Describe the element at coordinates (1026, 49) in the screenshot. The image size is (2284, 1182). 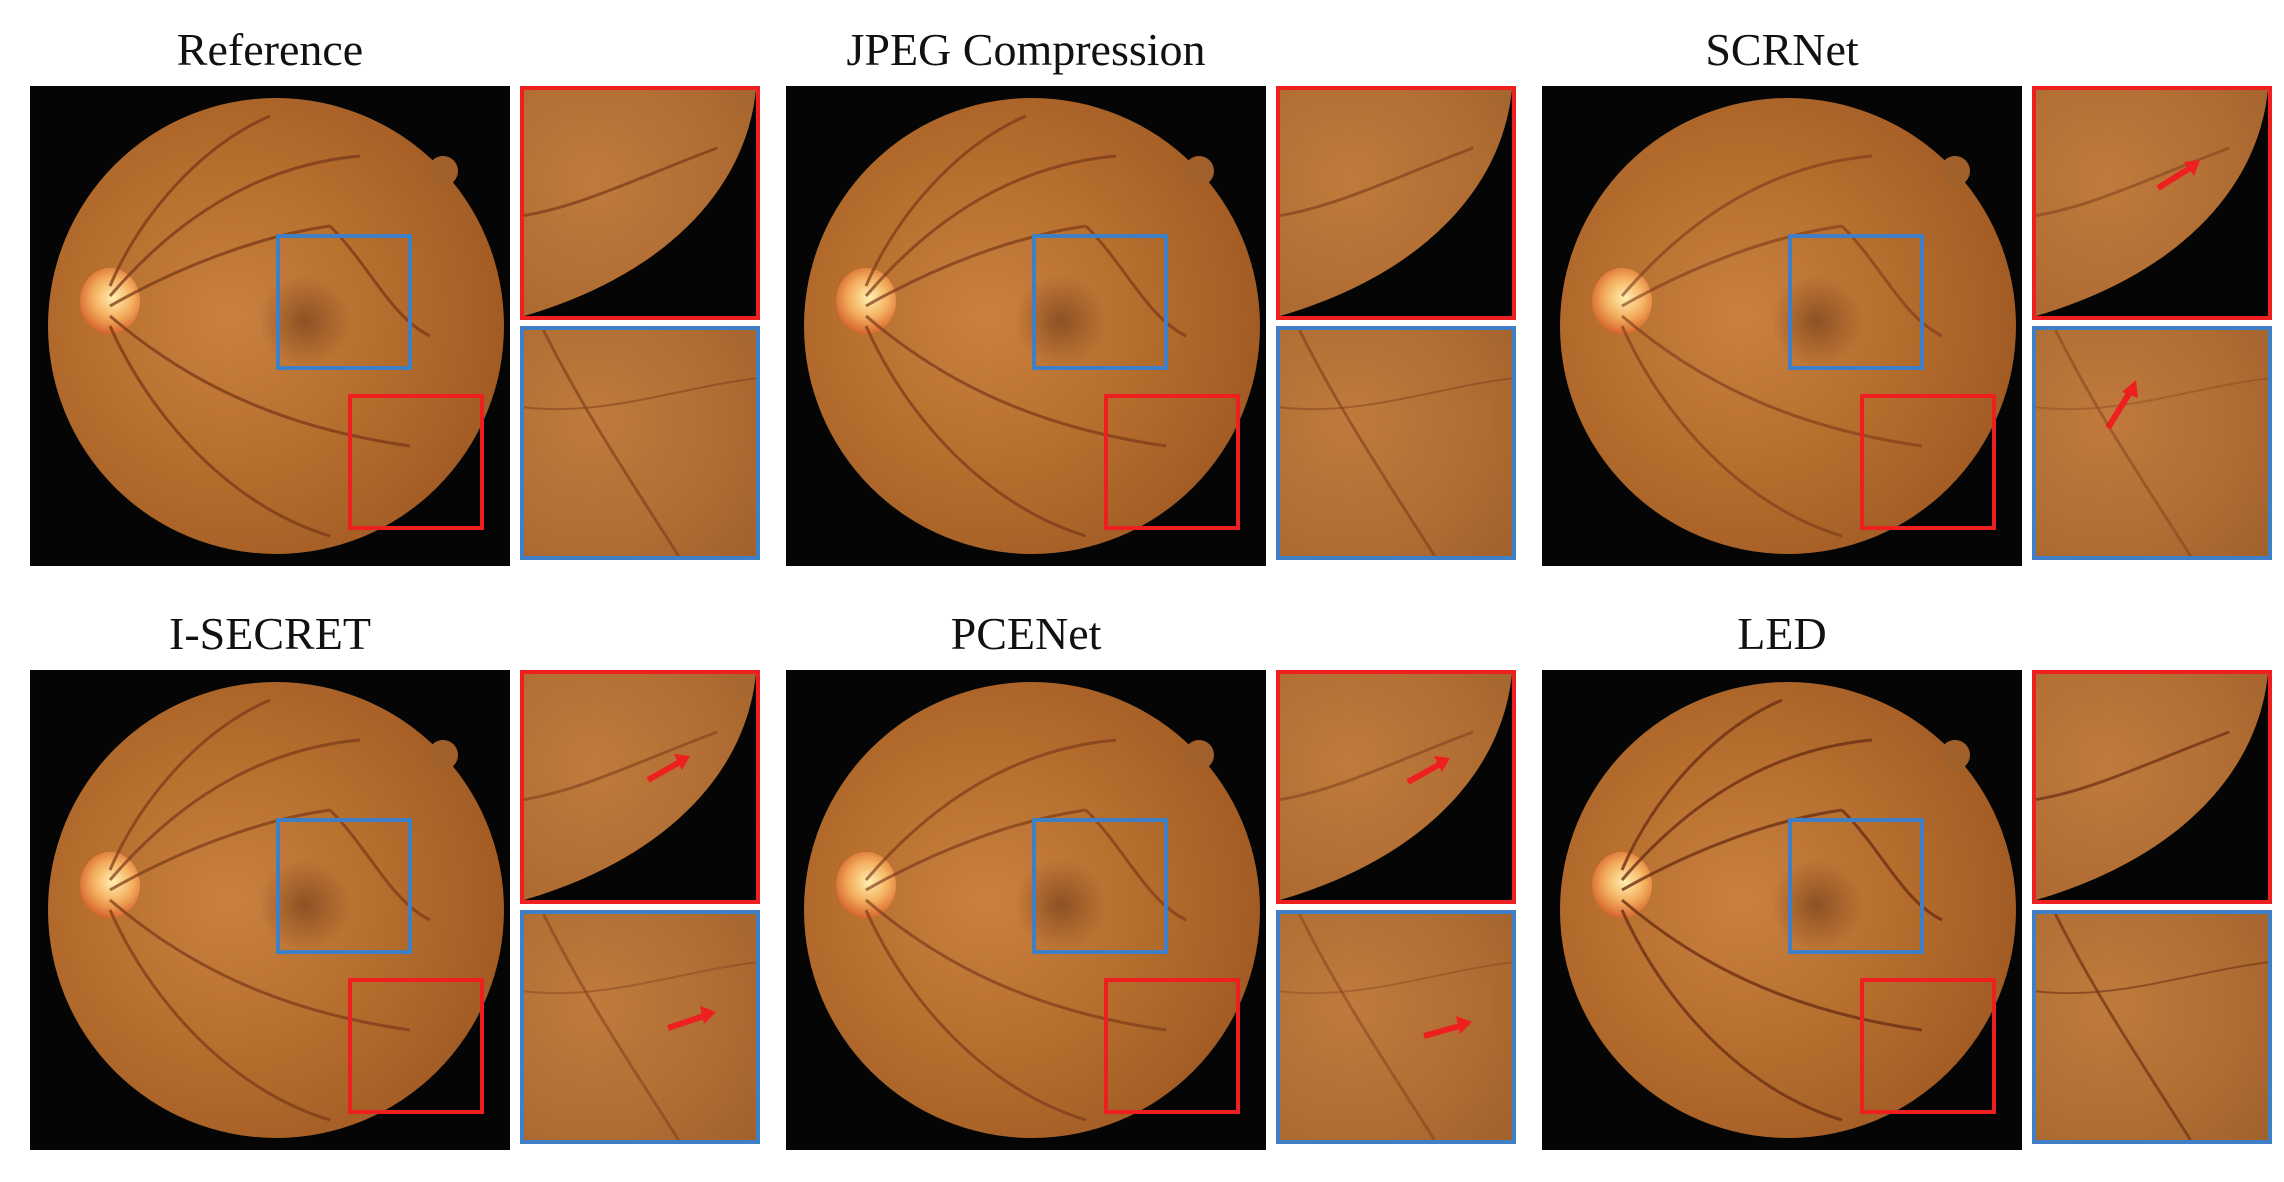
I see `panel-title: JPEG Compression` at that location.